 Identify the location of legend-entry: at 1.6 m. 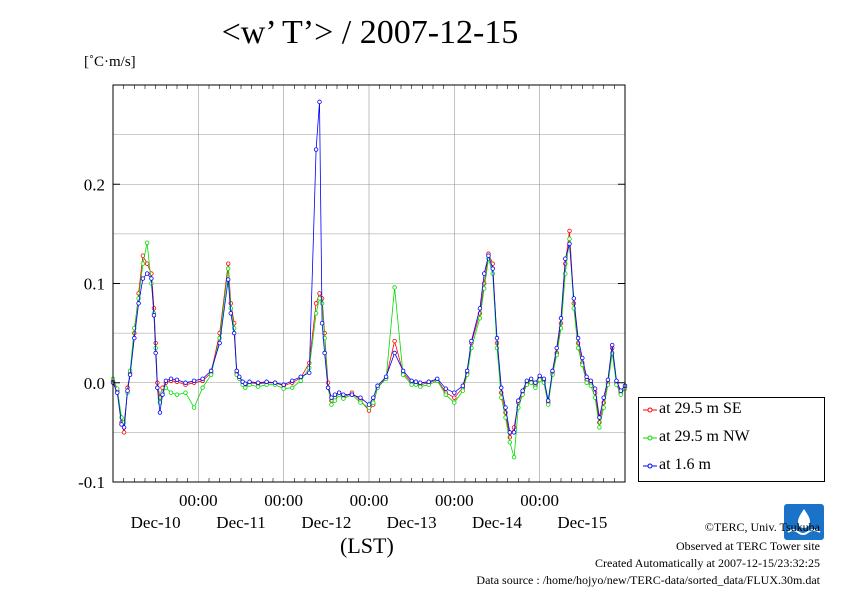
(731, 467).